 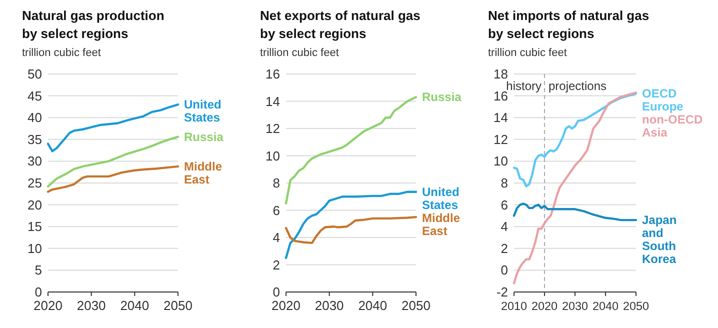 What do you see at coordinates (577, 86) in the screenshot?
I see `annotation: projections` at bounding box center [577, 86].